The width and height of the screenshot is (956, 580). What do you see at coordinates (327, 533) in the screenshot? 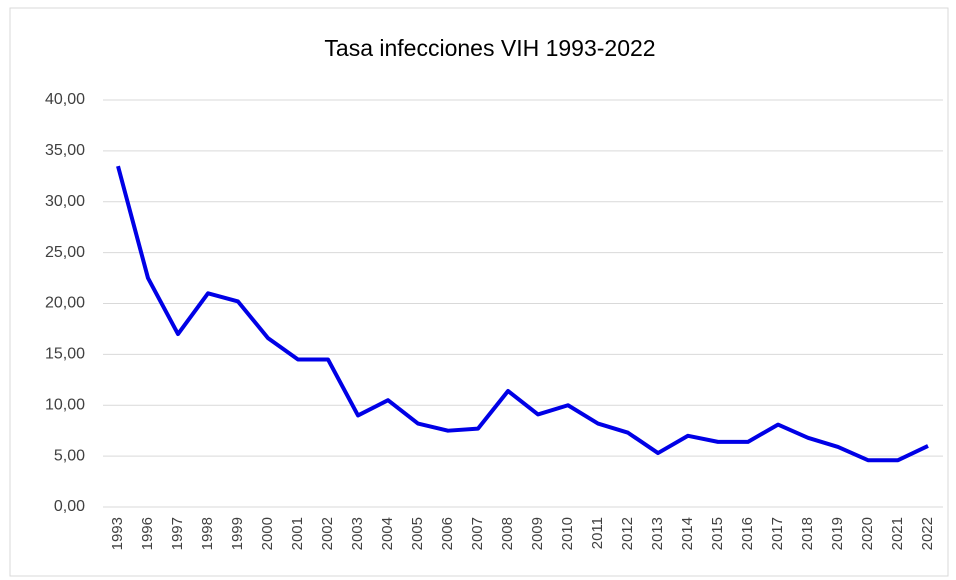
I see `x-tick-label: 2002` at bounding box center [327, 533].